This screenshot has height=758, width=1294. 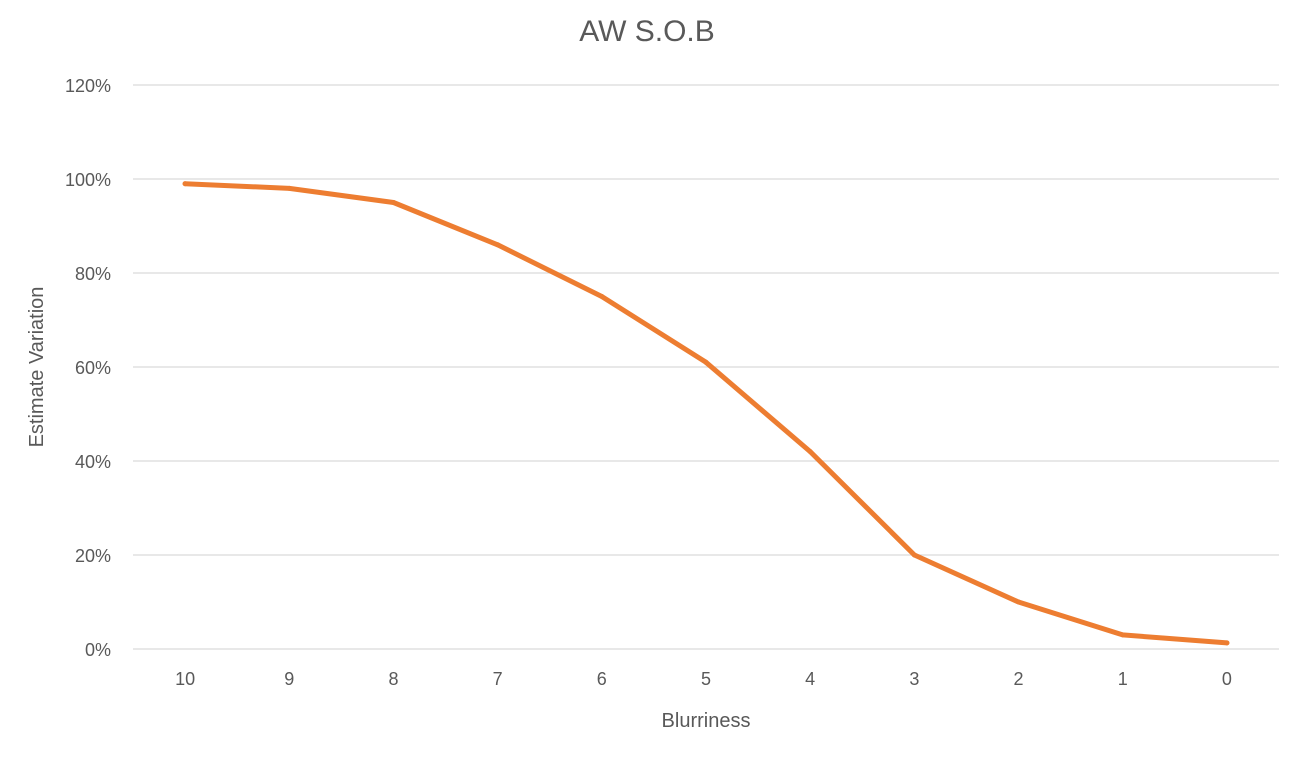 I want to click on x-tick-label: 10, so click(x=185, y=679).